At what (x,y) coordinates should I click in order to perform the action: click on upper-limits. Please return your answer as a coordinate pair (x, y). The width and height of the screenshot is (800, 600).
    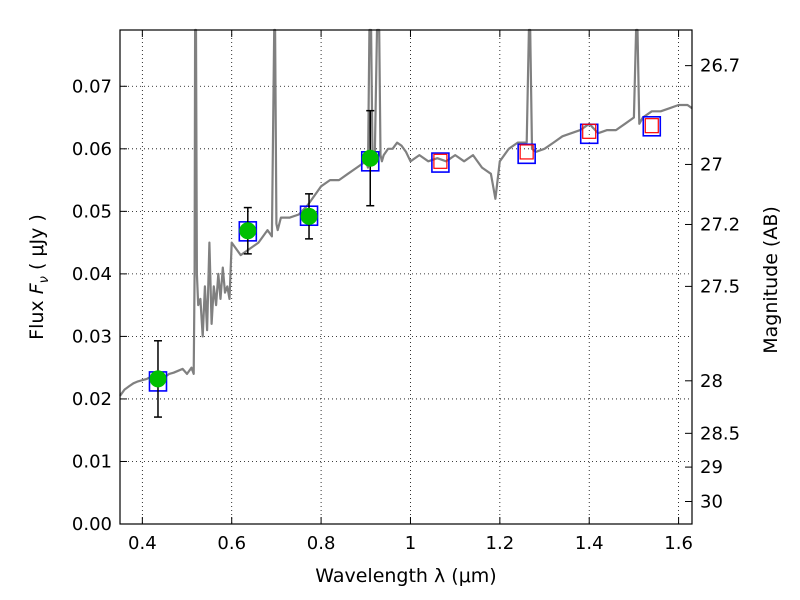
    Looking at the image, I should click on (546, 143).